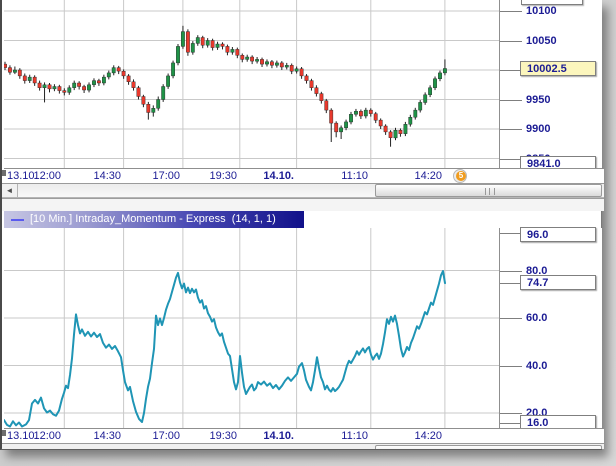  What do you see at coordinates (303, 446) in the screenshot?
I see `momentum-scrollbar` at bounding box center [303, 446].